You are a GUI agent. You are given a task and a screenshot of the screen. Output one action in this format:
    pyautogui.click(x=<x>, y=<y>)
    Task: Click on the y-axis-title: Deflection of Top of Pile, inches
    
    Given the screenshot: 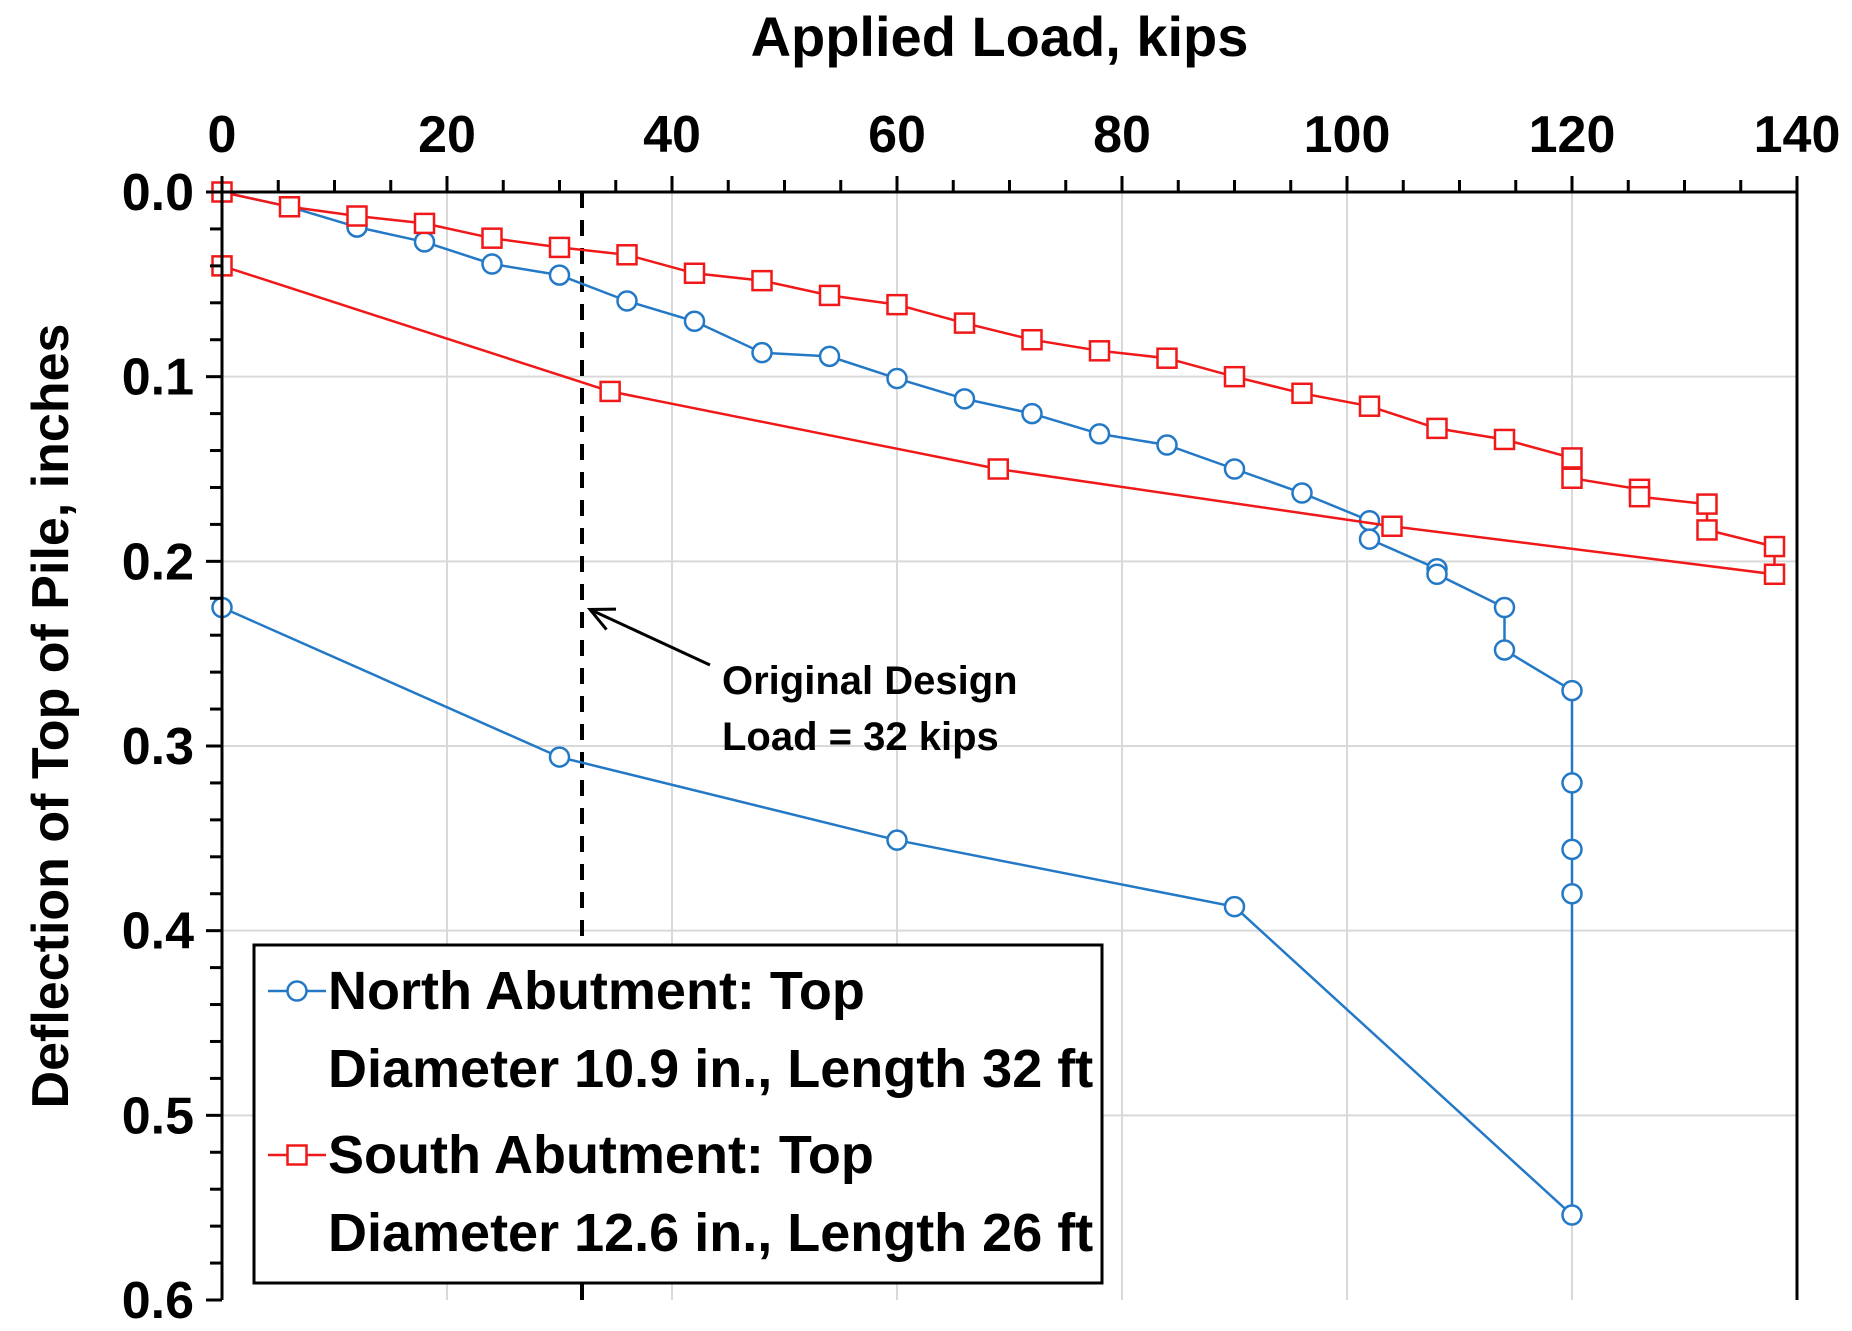 What is the action you would take?
    pyautogui.click(x=51, y=716)
    